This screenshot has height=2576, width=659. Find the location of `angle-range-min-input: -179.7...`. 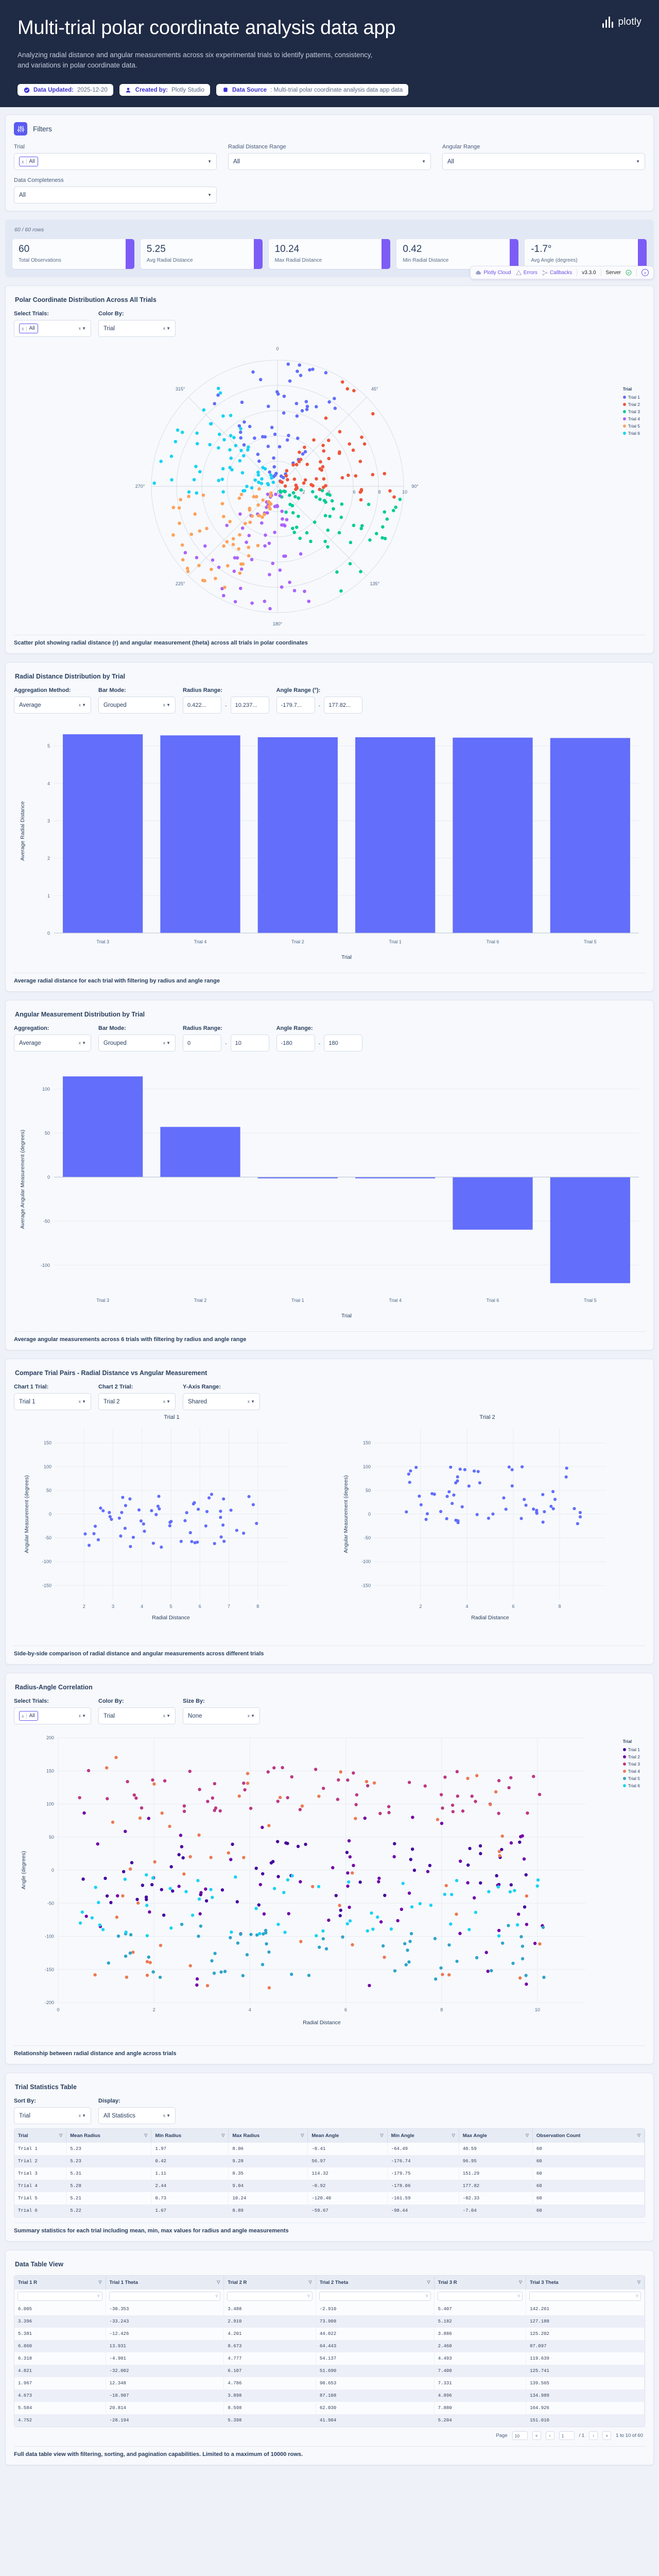

angle-range-min-input: -179.7... is located at coordinates (296, 705).